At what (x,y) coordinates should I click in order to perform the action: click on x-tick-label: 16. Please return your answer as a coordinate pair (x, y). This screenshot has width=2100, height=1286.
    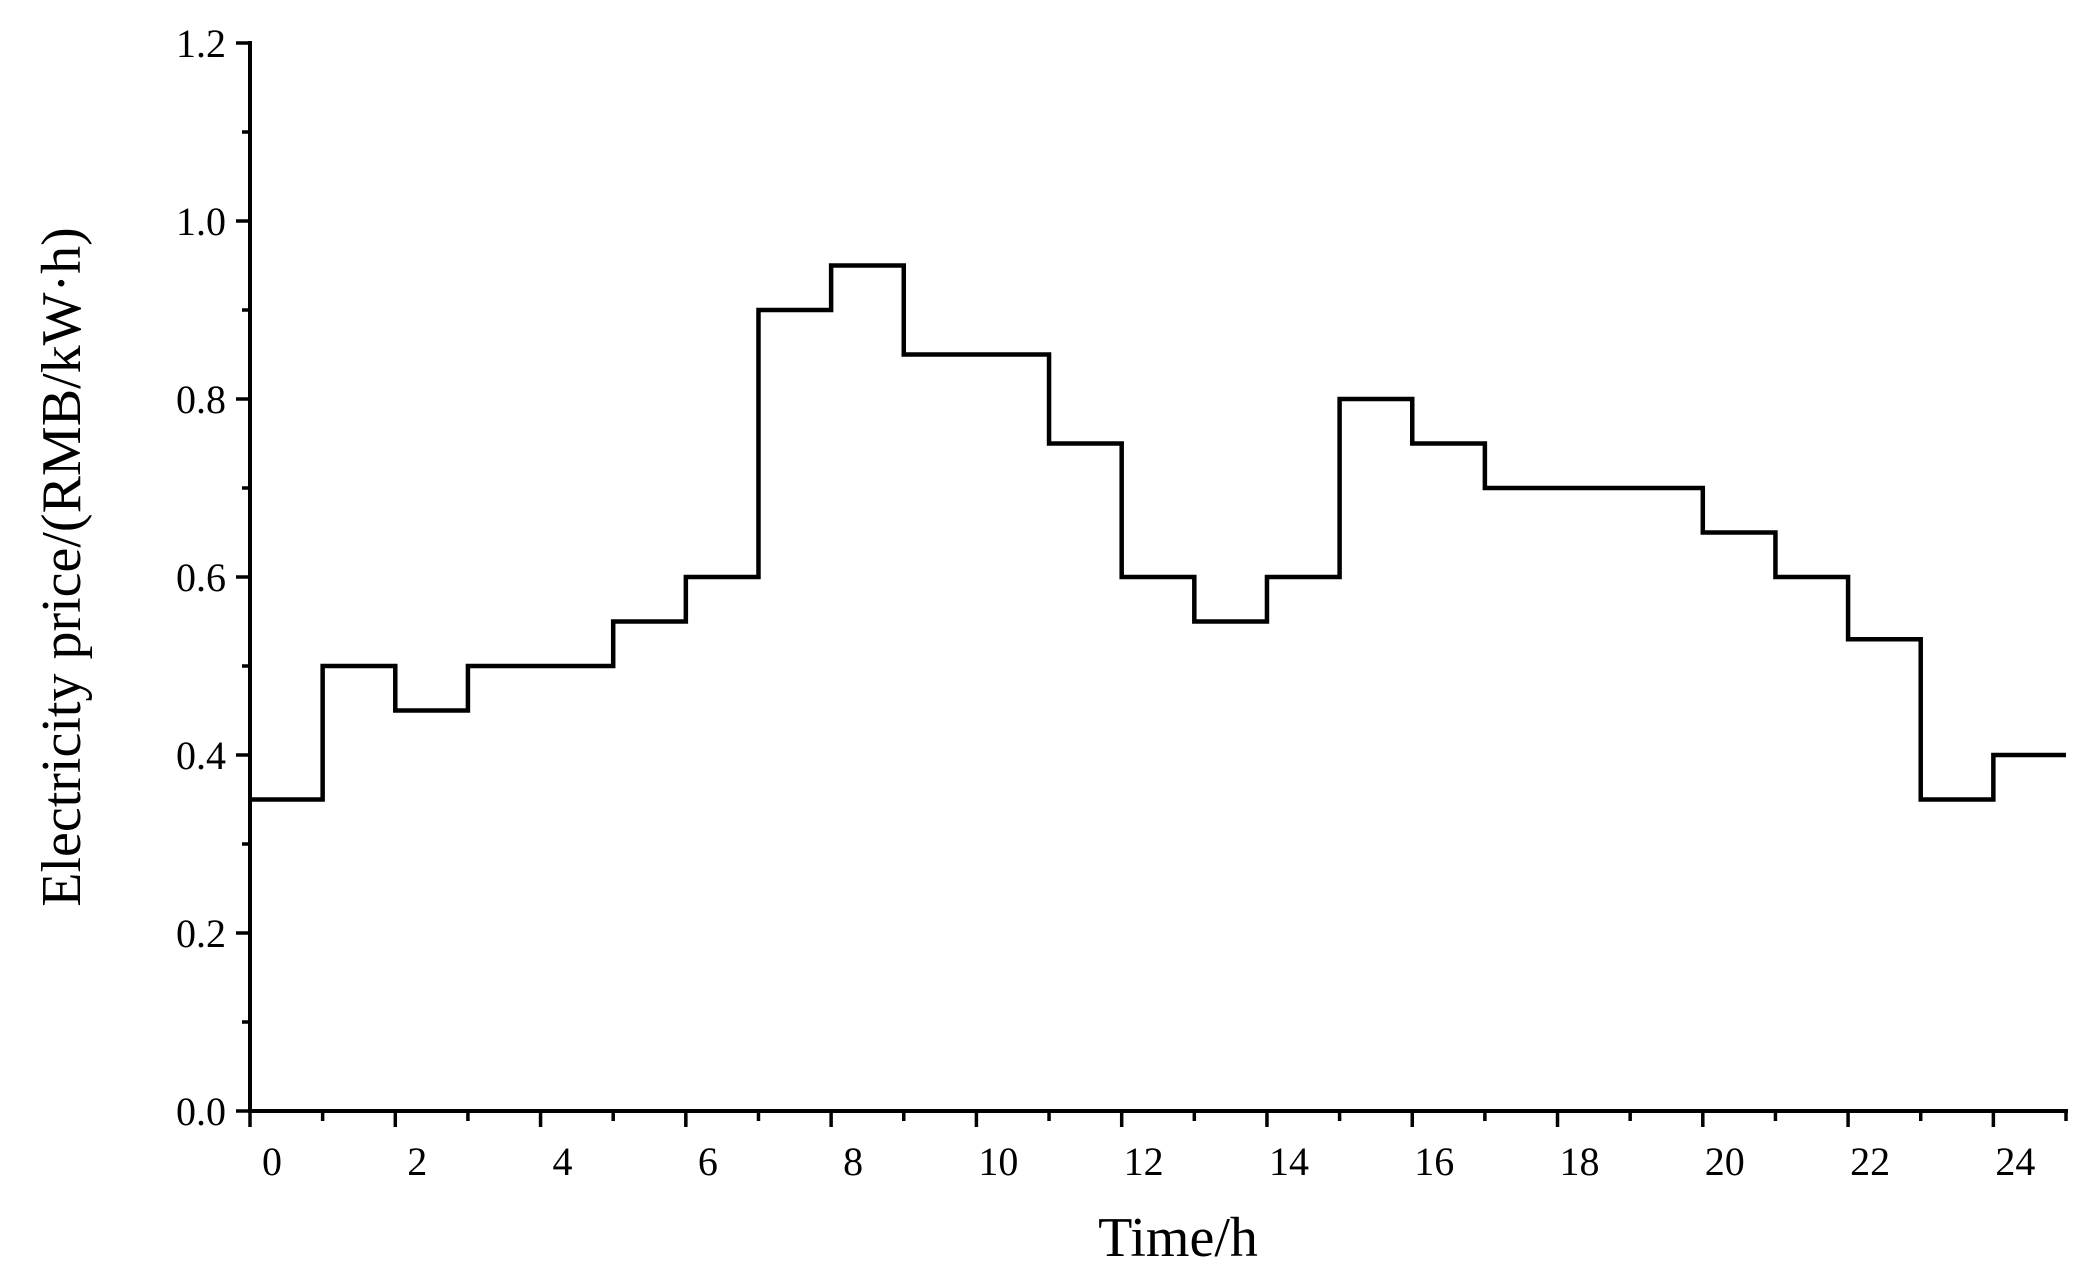
    Looking at the image, I should click on (1434, 1161).